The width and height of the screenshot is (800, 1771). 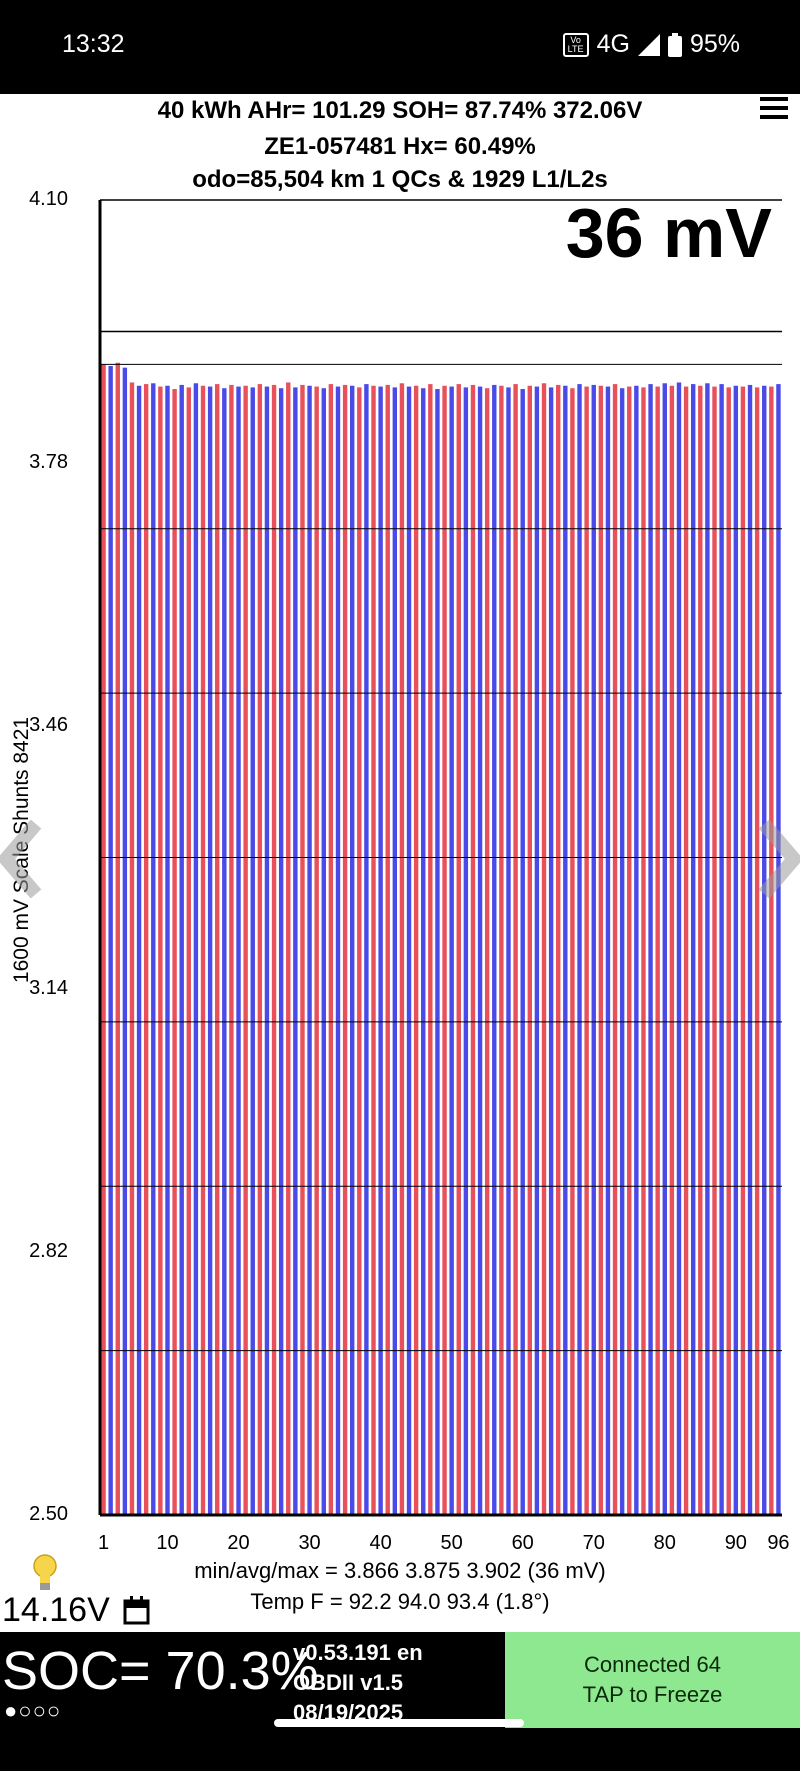 What do you see at coordinates (400, 179) in the screenshot?
I see `odometer-line: odo=85,504 km 1 QCs & 1929 L1/L2s` at bounding box center [400, 179].